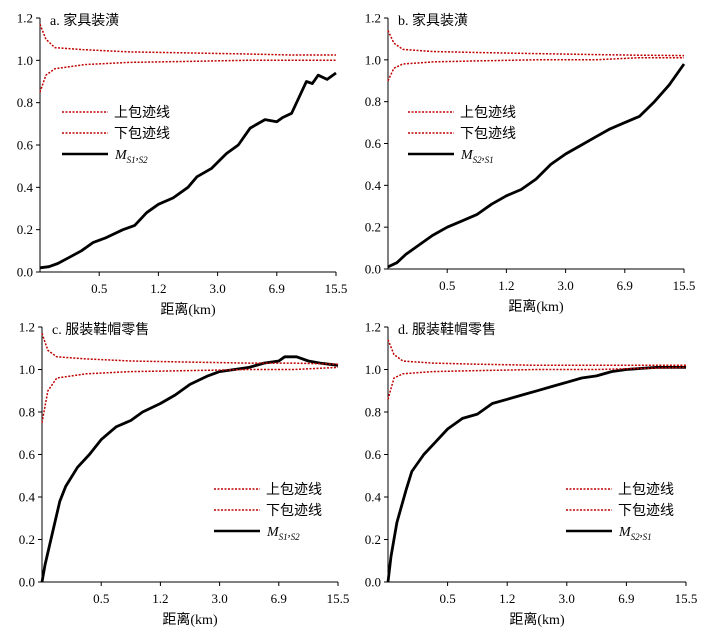  What do you see at coordinates (100, 330) in the screenshot?
I see `panel-title: c. 服装鞋帽零售` at bounding box center [100, 330].